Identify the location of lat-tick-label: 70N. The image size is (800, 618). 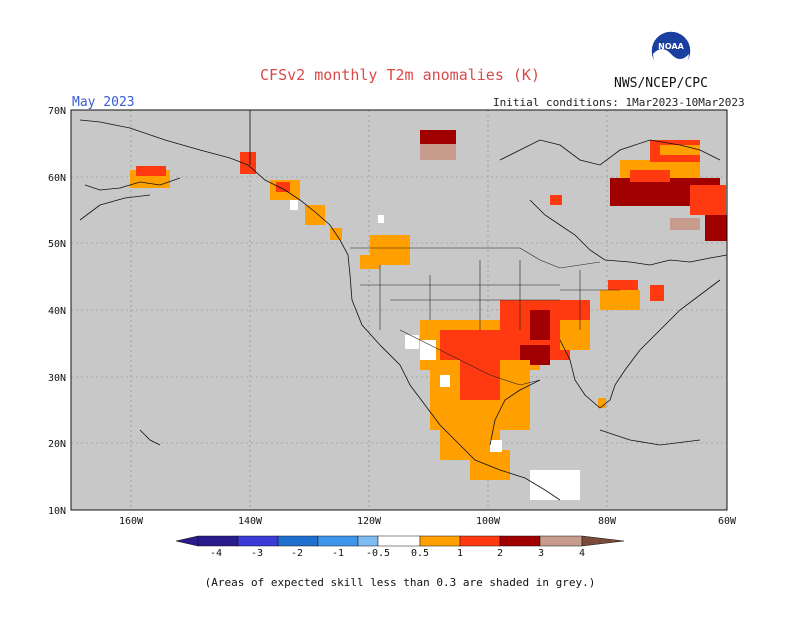
(57, 111).